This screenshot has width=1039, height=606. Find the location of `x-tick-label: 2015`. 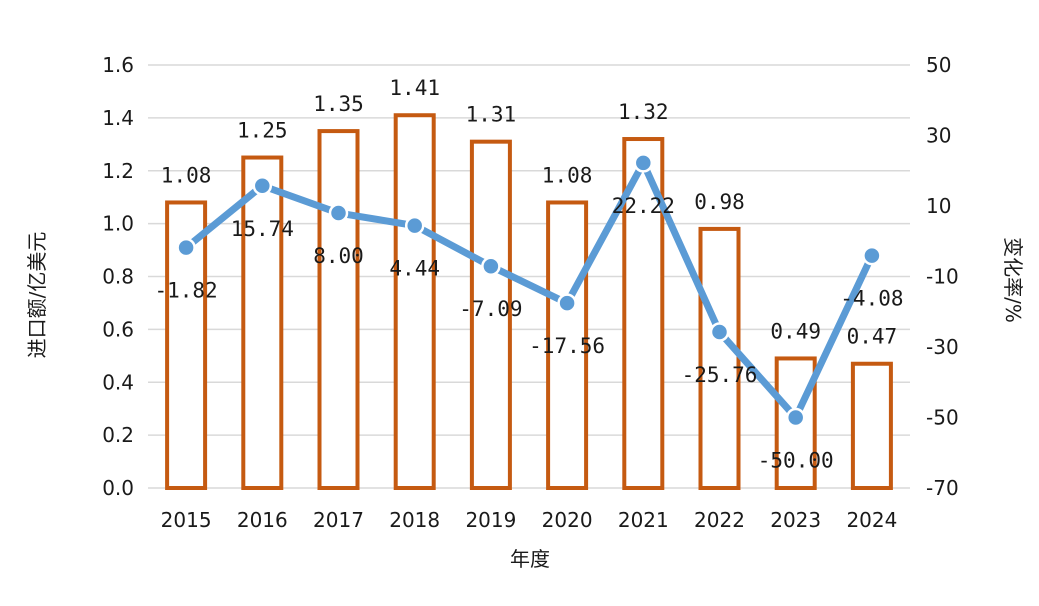

x-tick-label: 2015 is located at coordinates (186, 520).